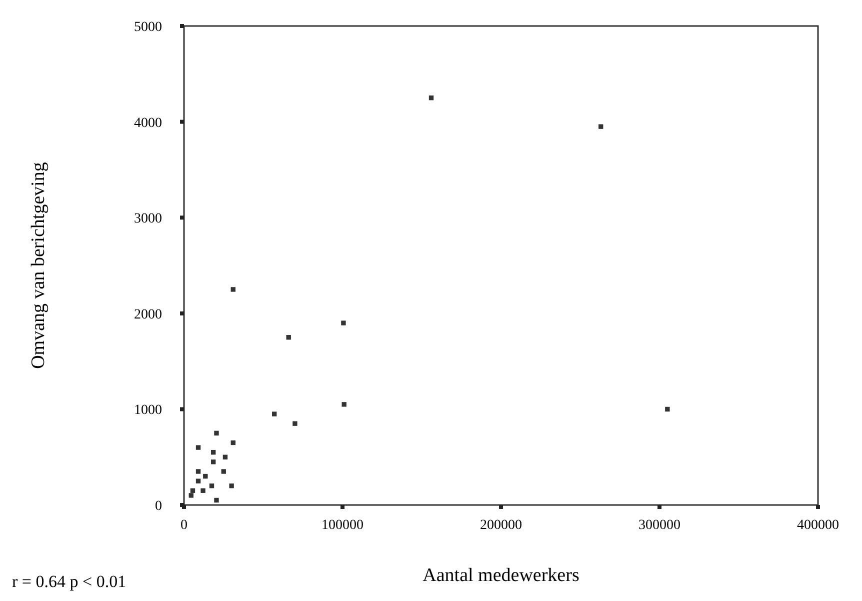  What do you see at coordinates (818, 525) in the screenshot?
I see `x-tick-label: 400000` at bounding box center [818, 525].